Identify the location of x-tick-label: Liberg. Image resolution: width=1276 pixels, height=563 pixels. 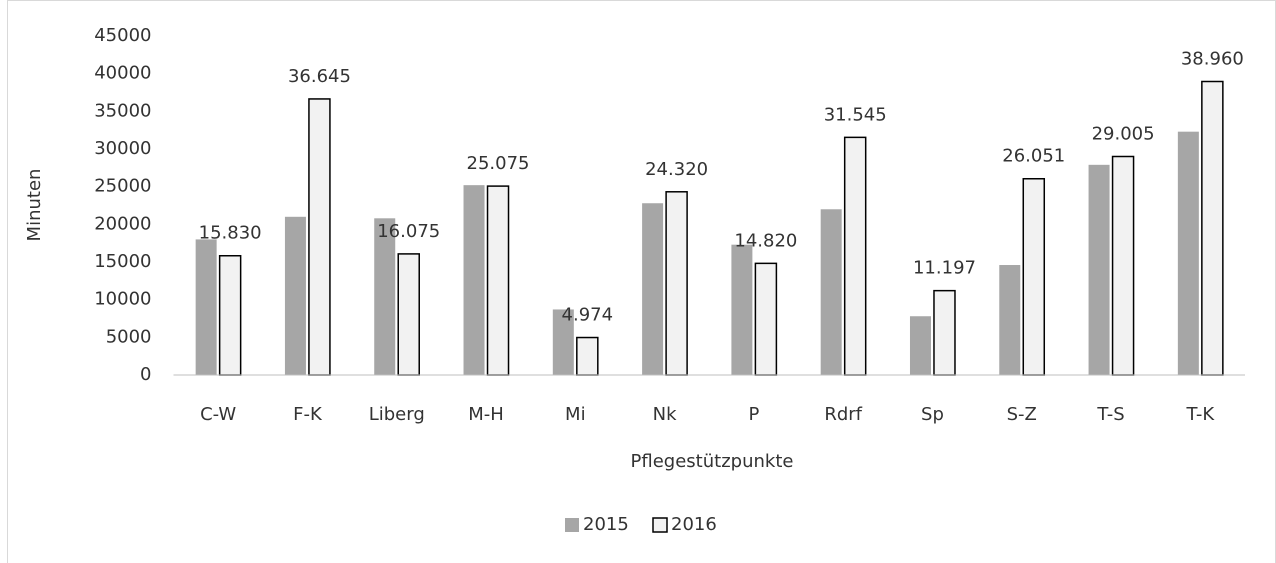
(397, 414).